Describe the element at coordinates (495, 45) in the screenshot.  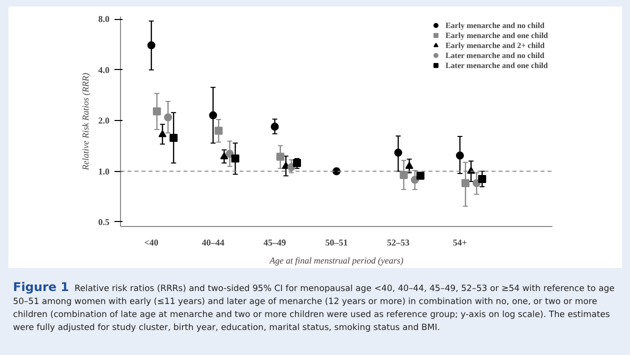
I see `legend-label: Early menarche and 2+ child` at that location.